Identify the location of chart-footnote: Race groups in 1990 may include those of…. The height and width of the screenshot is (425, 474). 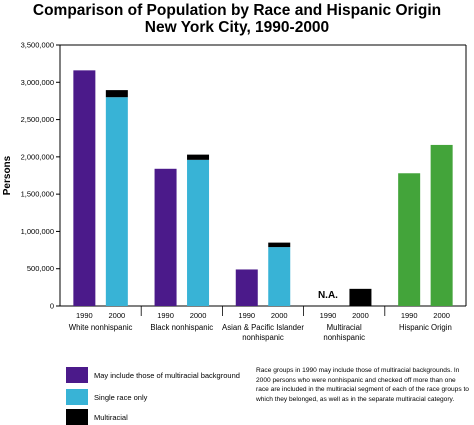
(362, 385).